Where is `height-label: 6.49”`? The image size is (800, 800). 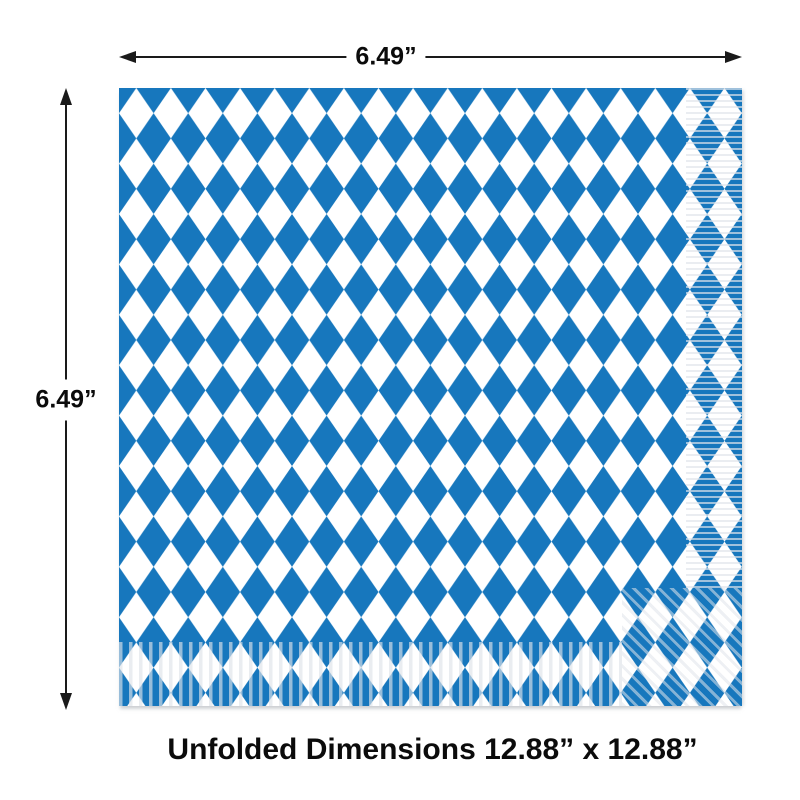
height-label: 6.49” is located at coordinates (66, 400).